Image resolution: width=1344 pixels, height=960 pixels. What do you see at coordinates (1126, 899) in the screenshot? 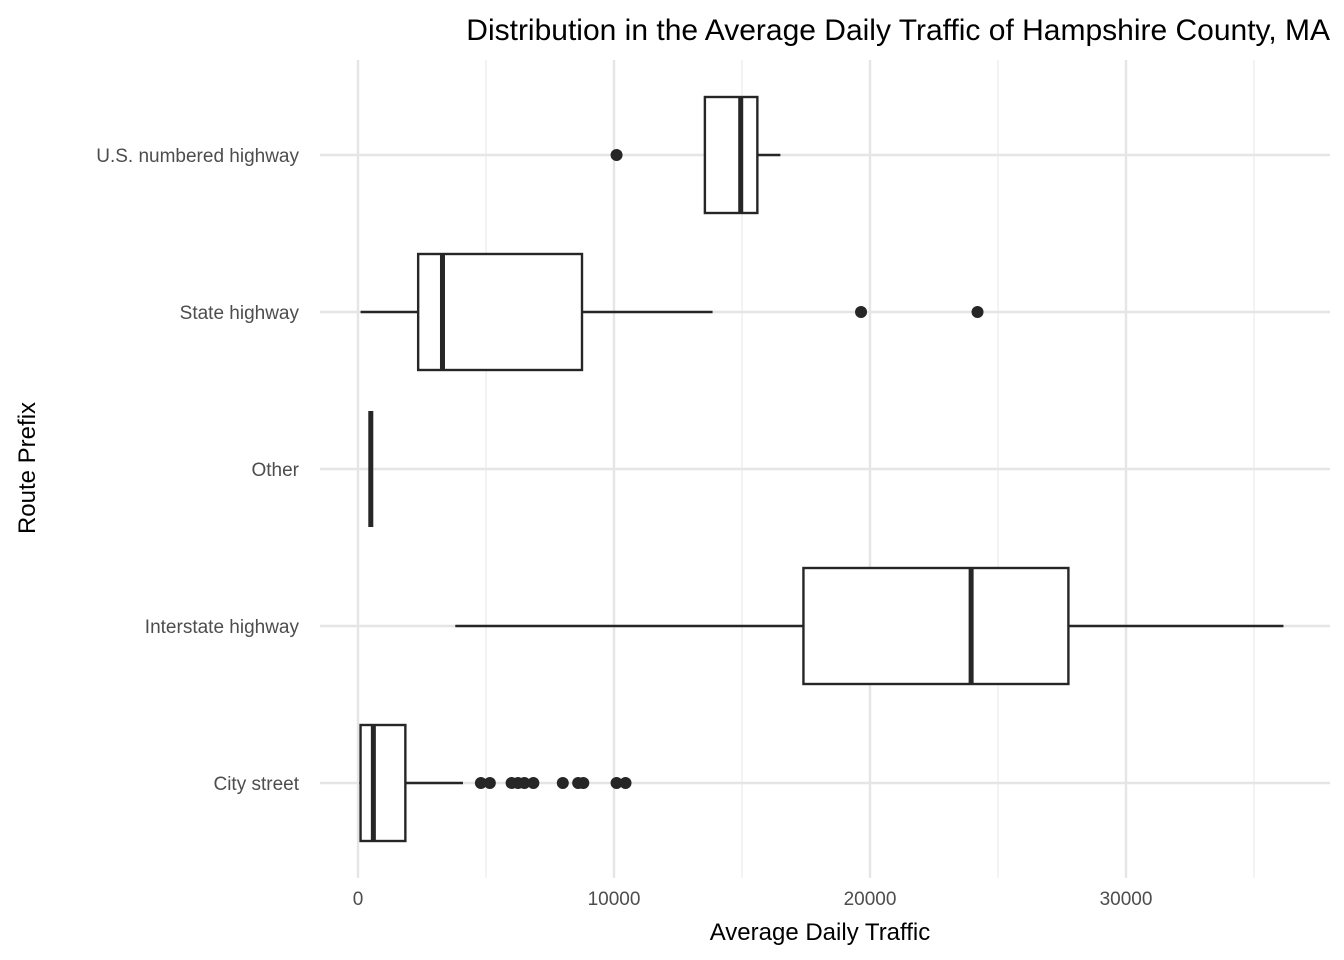
I see `x-tick-label: 30000` at bounding box center [1126, 899].